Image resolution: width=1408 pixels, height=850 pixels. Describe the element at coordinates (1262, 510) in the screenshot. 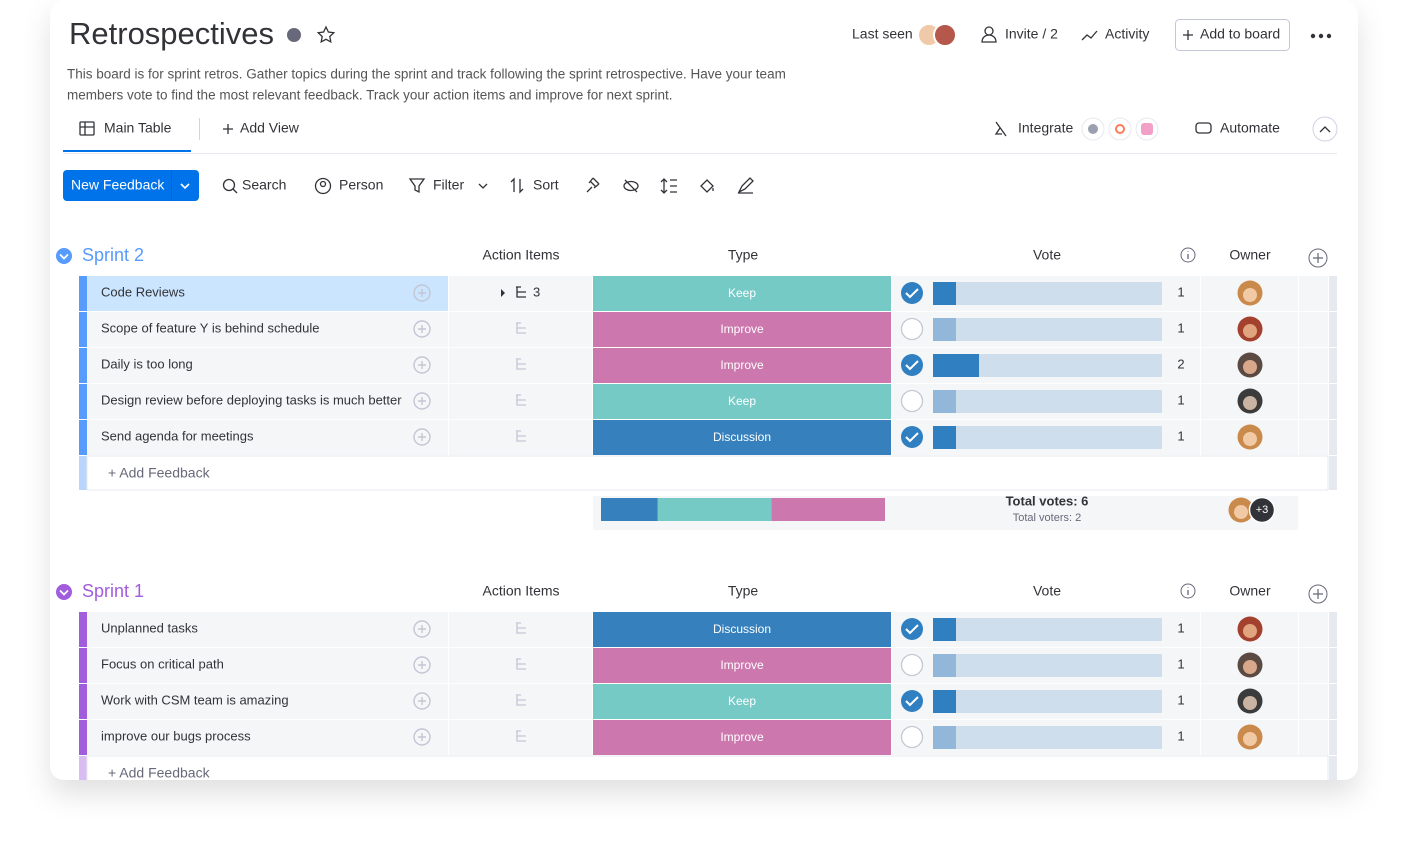

I see `extra-owners` at that location.